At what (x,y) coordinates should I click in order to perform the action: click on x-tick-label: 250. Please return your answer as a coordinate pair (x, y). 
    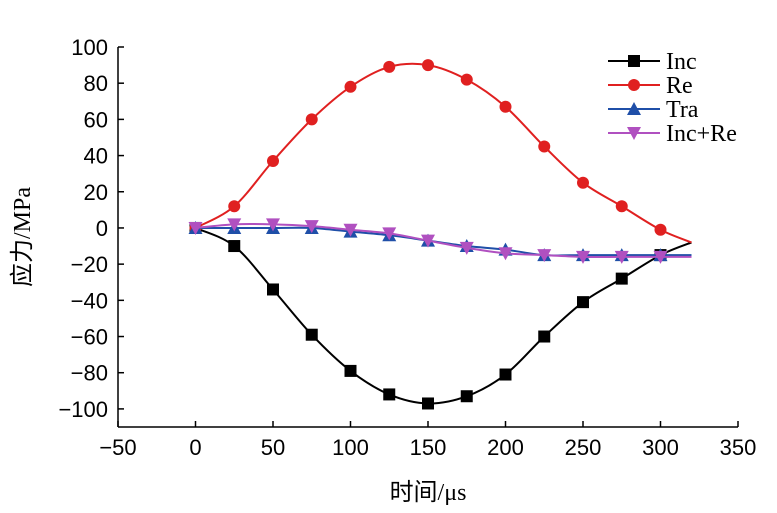
    Looking at the image, I should click on (583, 447).